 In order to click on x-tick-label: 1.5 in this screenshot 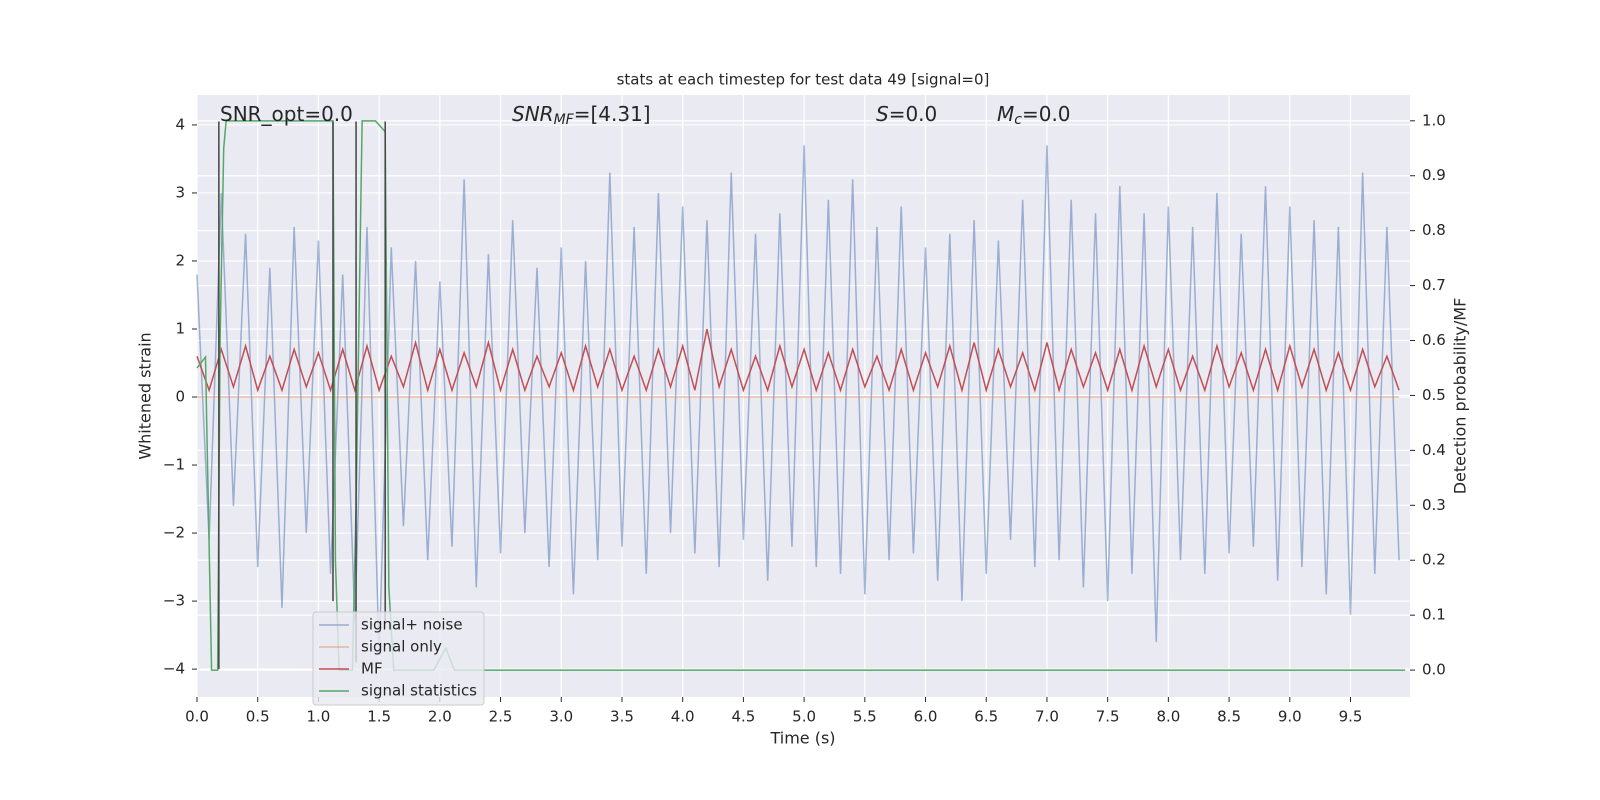, I will do `click(379, 717)`.